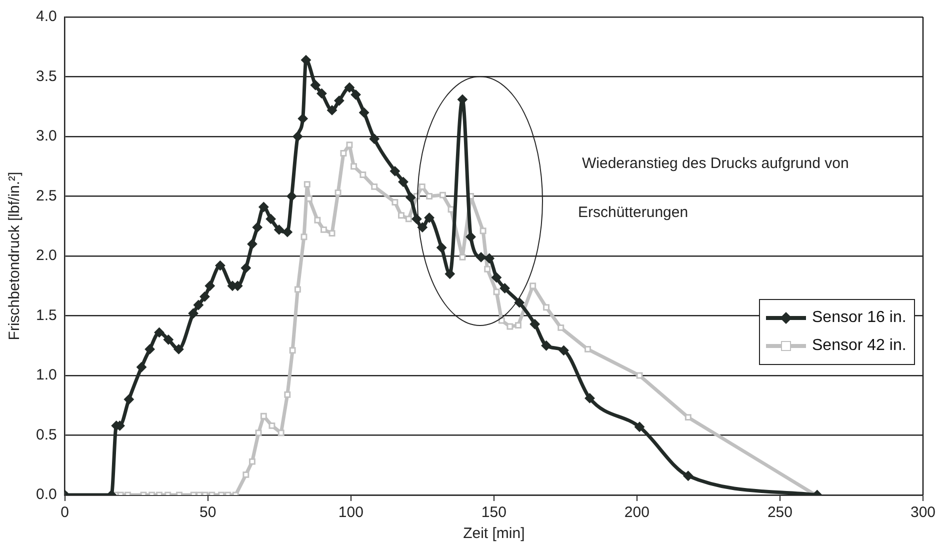  Describe the element at coordinates (637, 513) in the screenshot. I see `x-tick-label: 200` at that location.